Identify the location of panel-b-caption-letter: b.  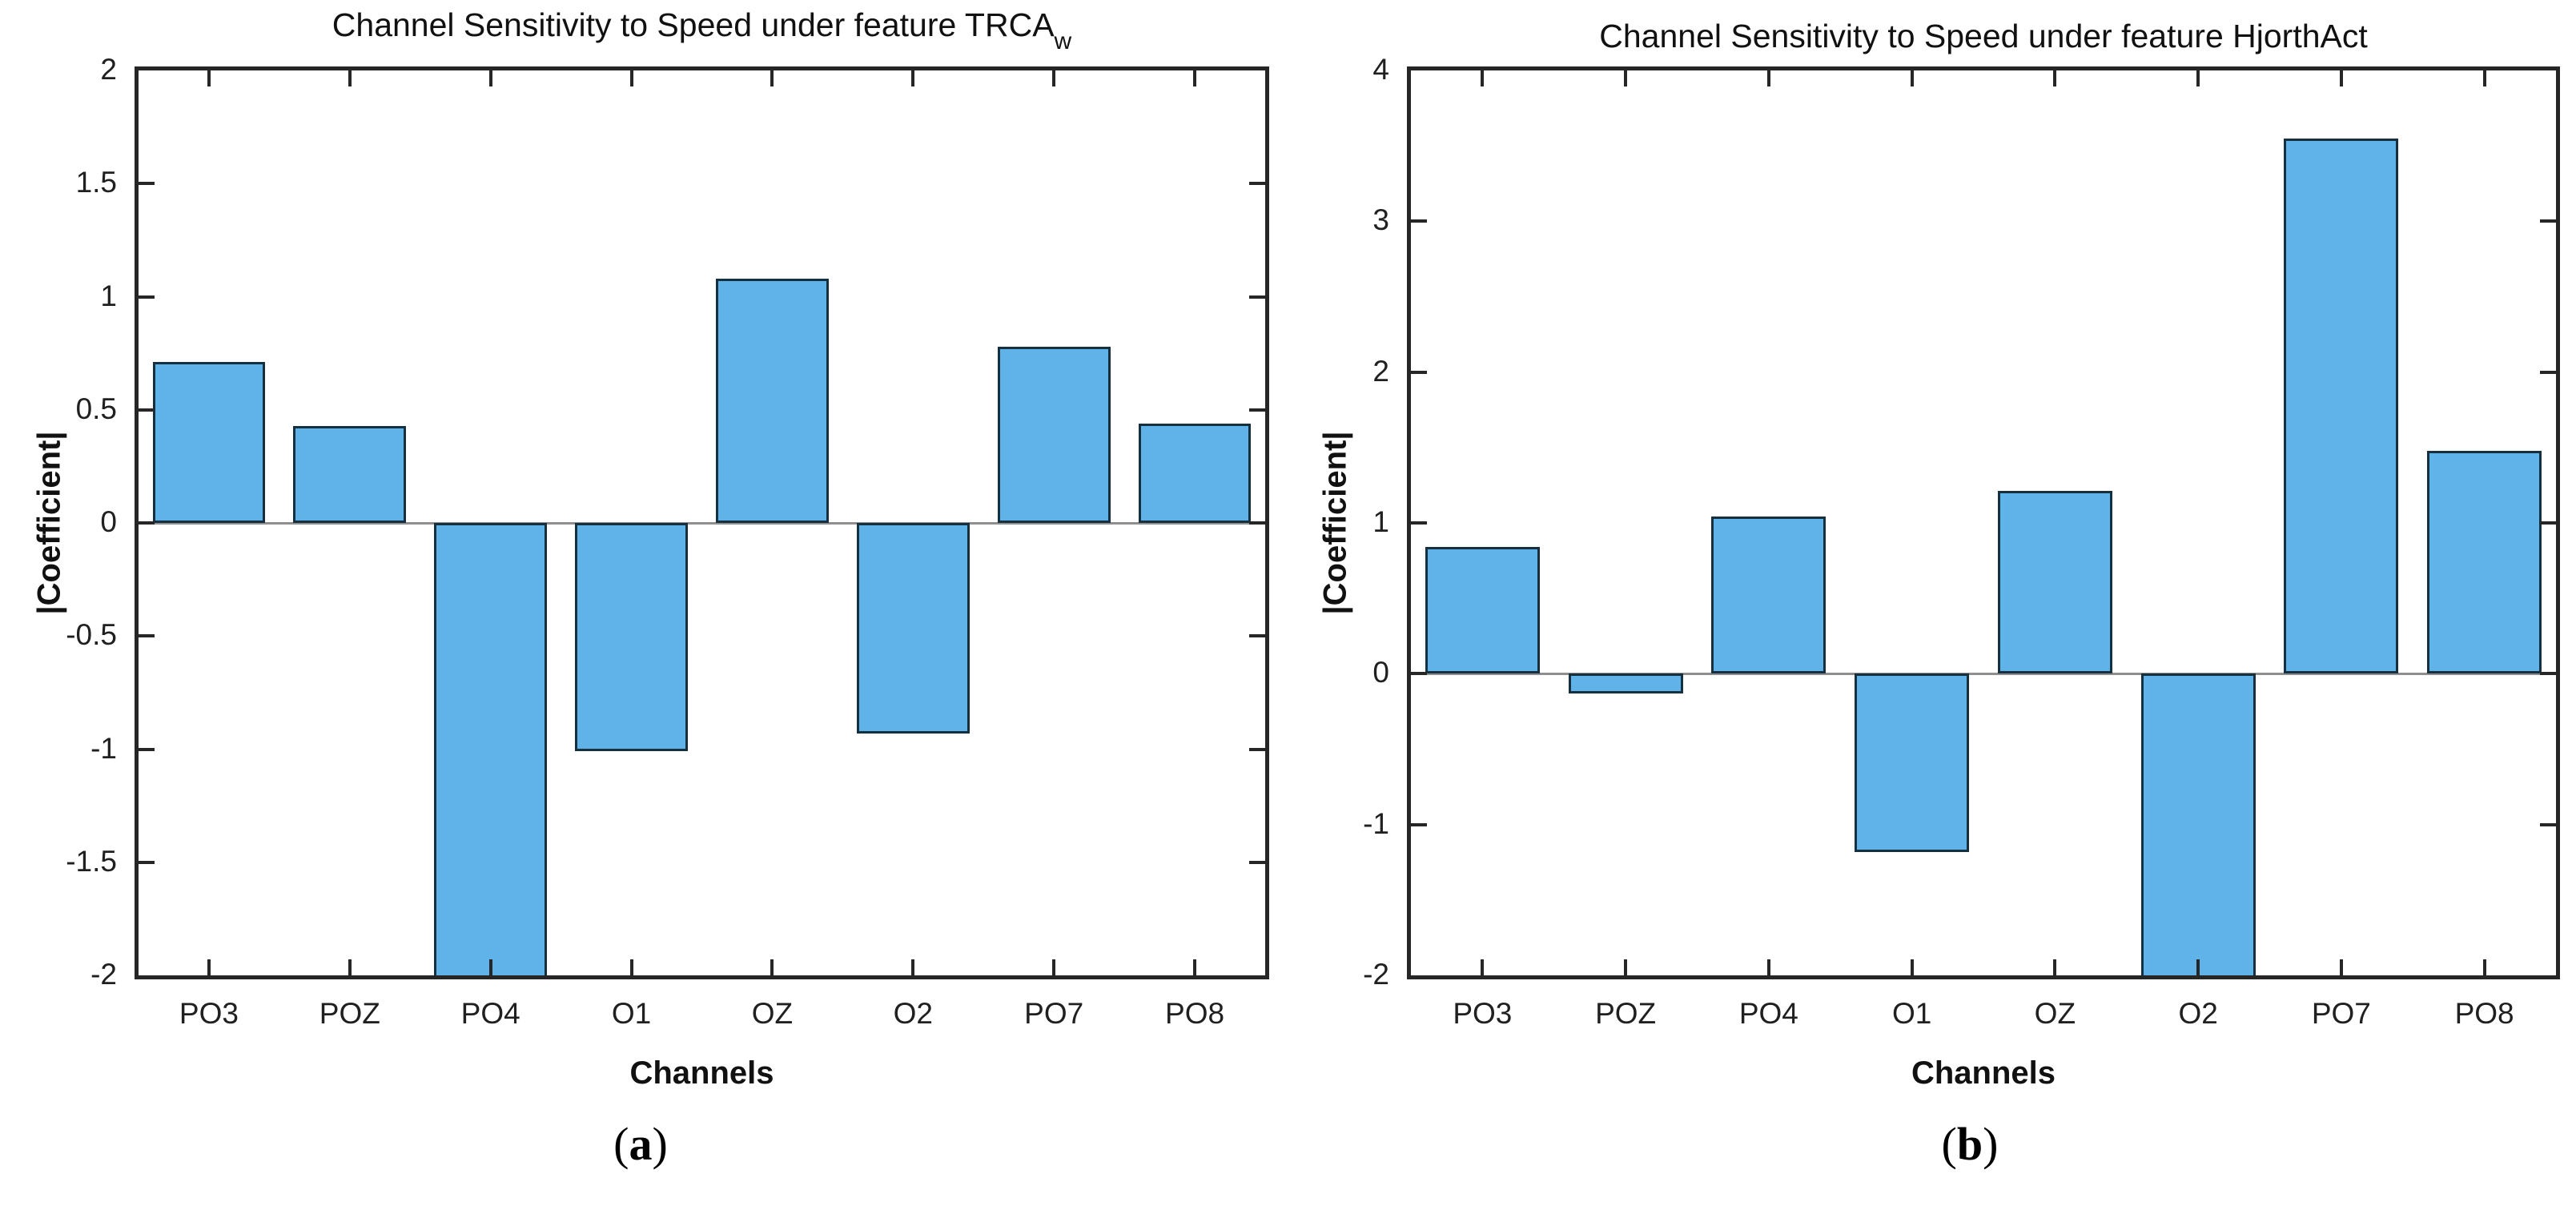
(1969, 1144).